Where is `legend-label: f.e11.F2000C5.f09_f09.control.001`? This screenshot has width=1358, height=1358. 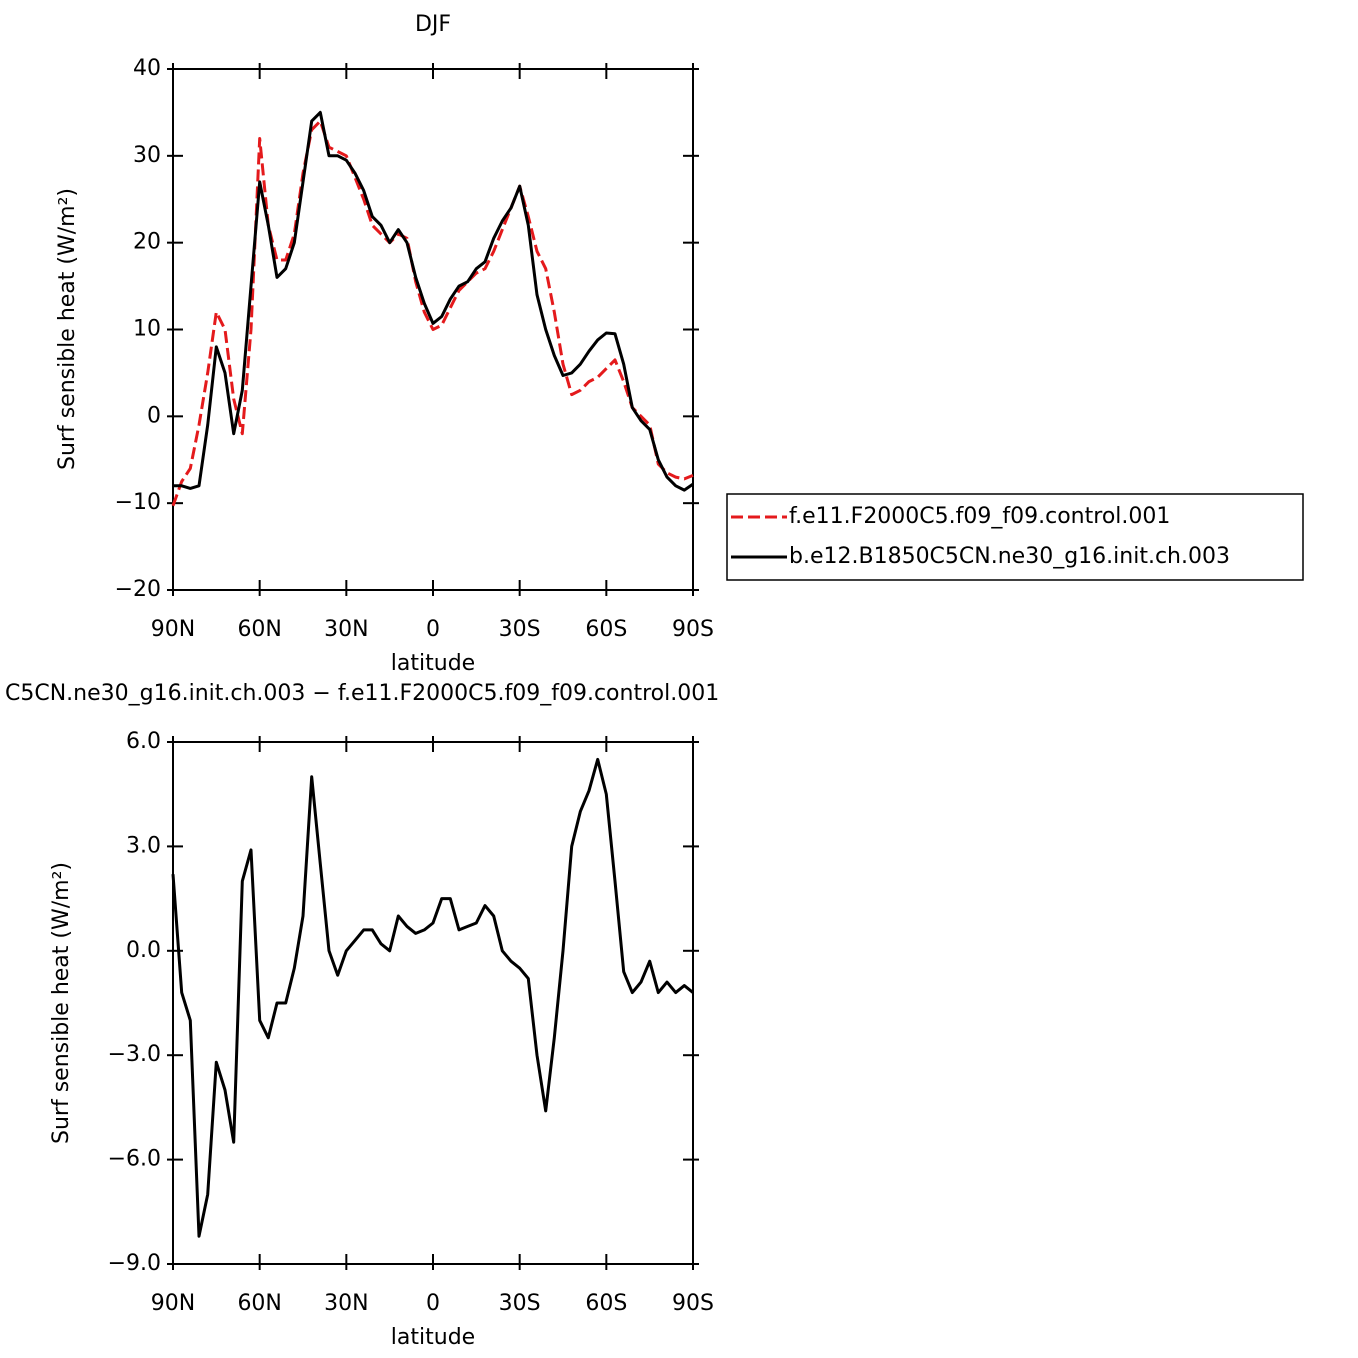 legend-label: f.e11.F2000C5.f09_f09.control.001 is located at coordinates (979, 516).